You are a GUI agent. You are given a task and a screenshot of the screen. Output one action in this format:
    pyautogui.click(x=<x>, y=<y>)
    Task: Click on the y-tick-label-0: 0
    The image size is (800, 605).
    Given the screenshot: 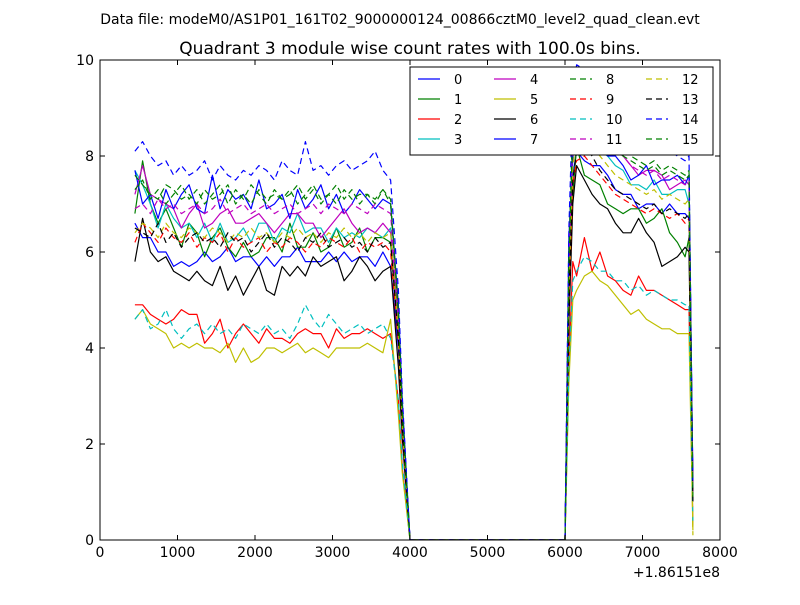 What is the action you would take?
    pyautogui.click(x=89, y=541)
    